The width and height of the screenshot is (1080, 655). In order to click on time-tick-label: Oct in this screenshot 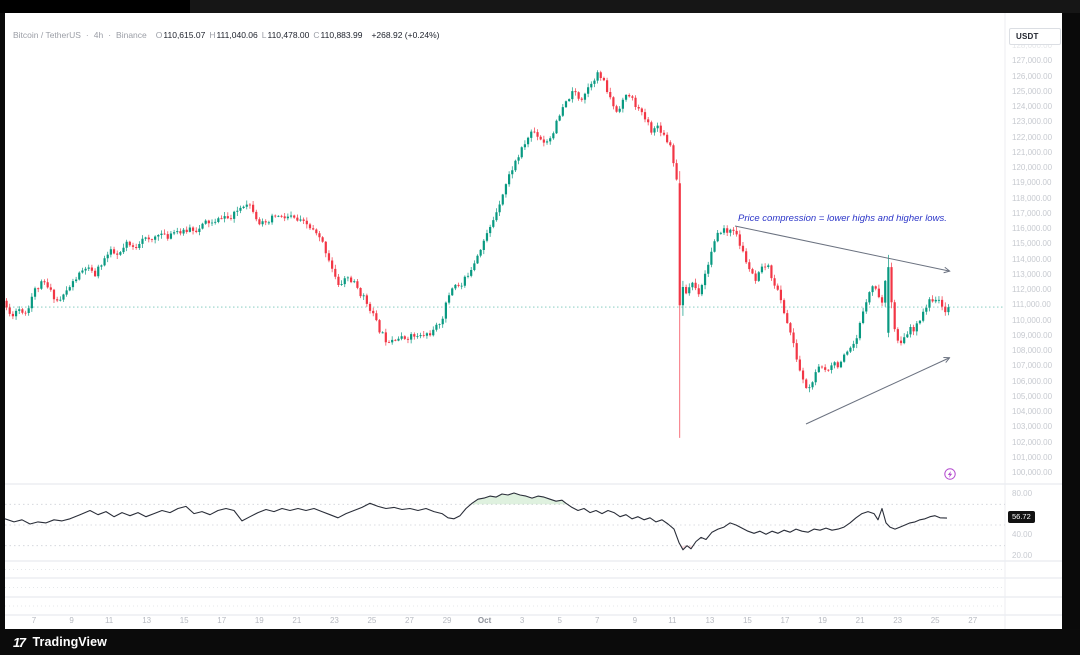, I will do `click(484, 620)`.